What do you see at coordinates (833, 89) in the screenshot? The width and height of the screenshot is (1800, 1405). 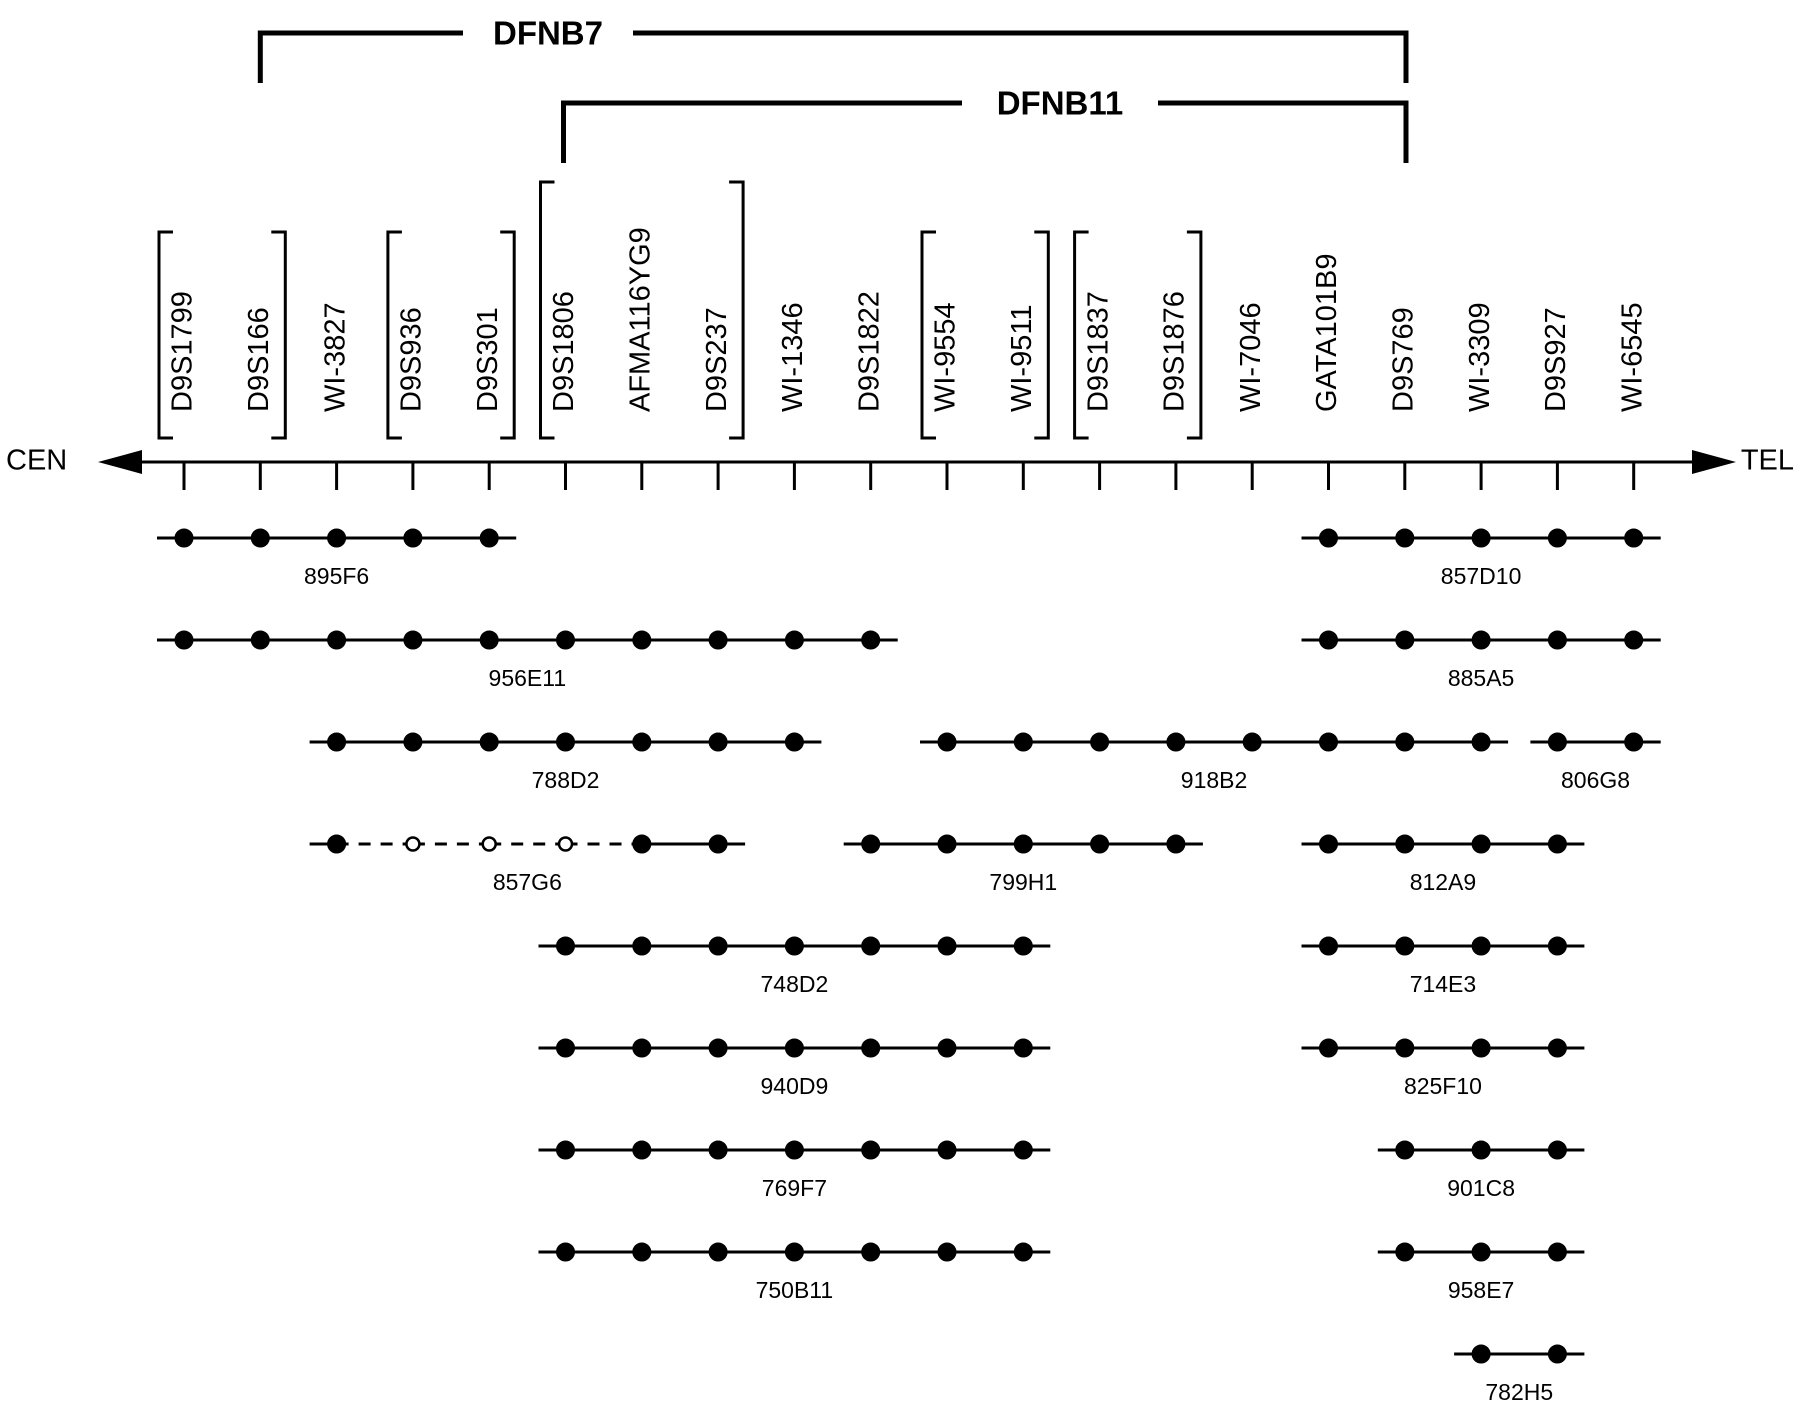 I see `regions-layer: DFNB7 DFNB11` at bounding box center [833, 89].